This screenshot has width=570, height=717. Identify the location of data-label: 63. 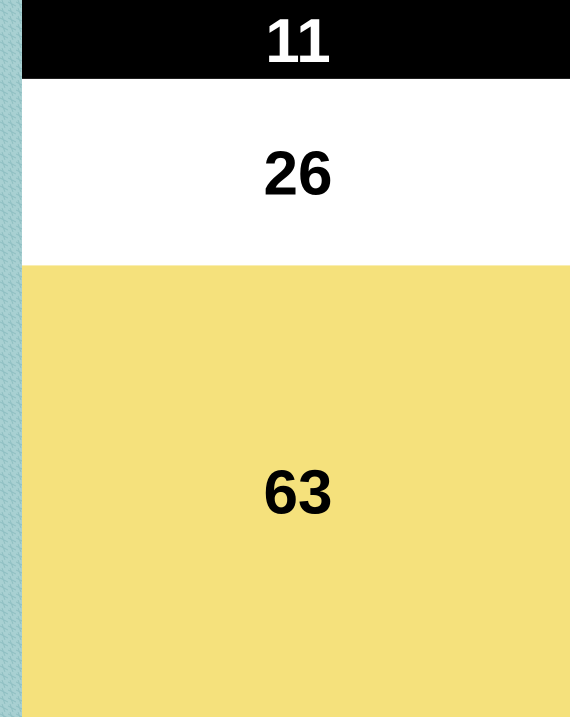
(298, 493).